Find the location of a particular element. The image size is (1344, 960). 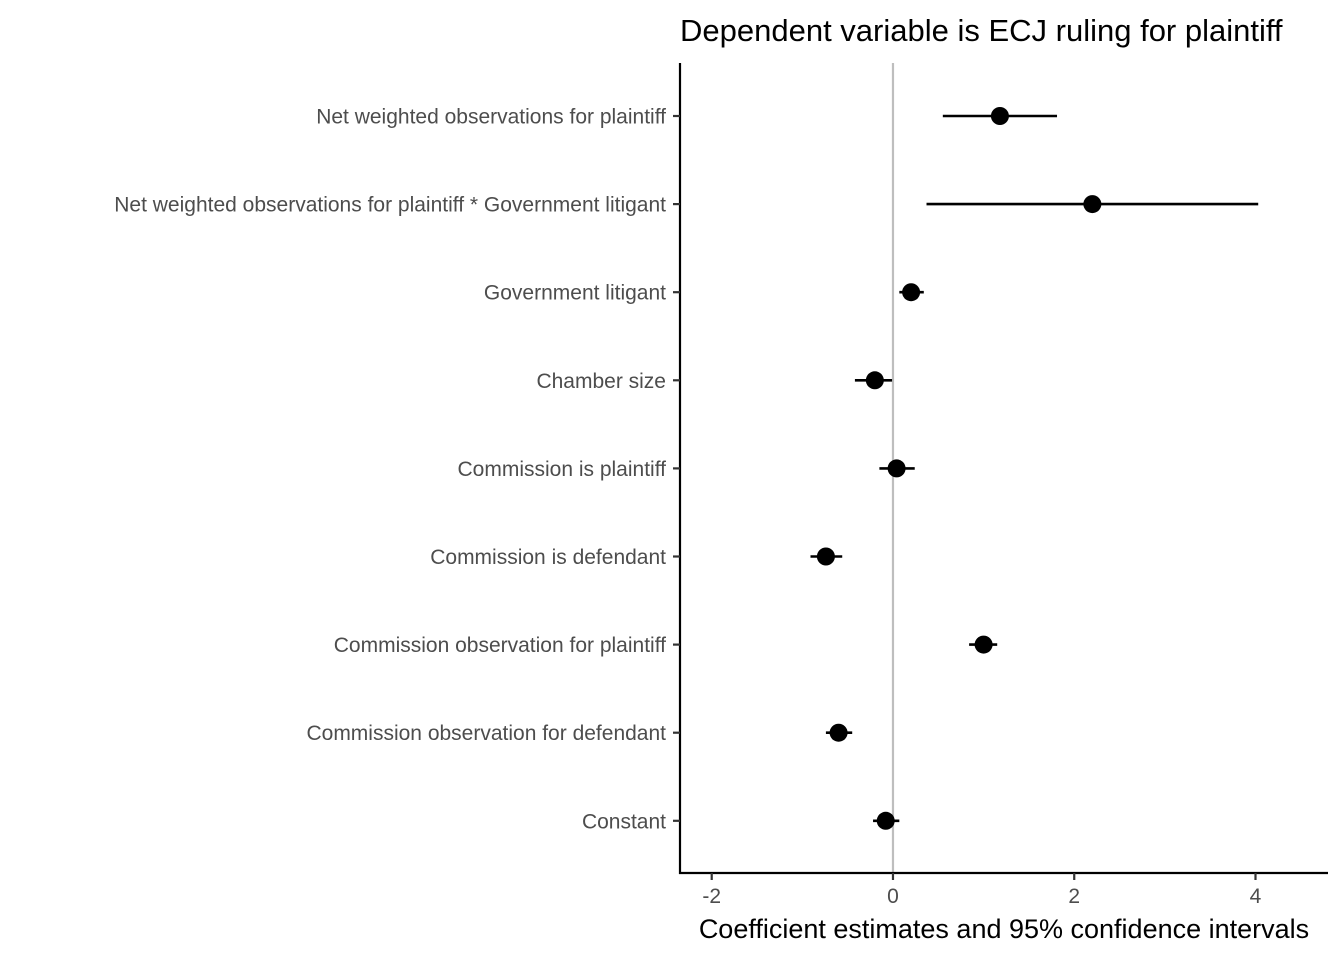

y-tick-label: Government litigant is located at coordinates (575, 293).